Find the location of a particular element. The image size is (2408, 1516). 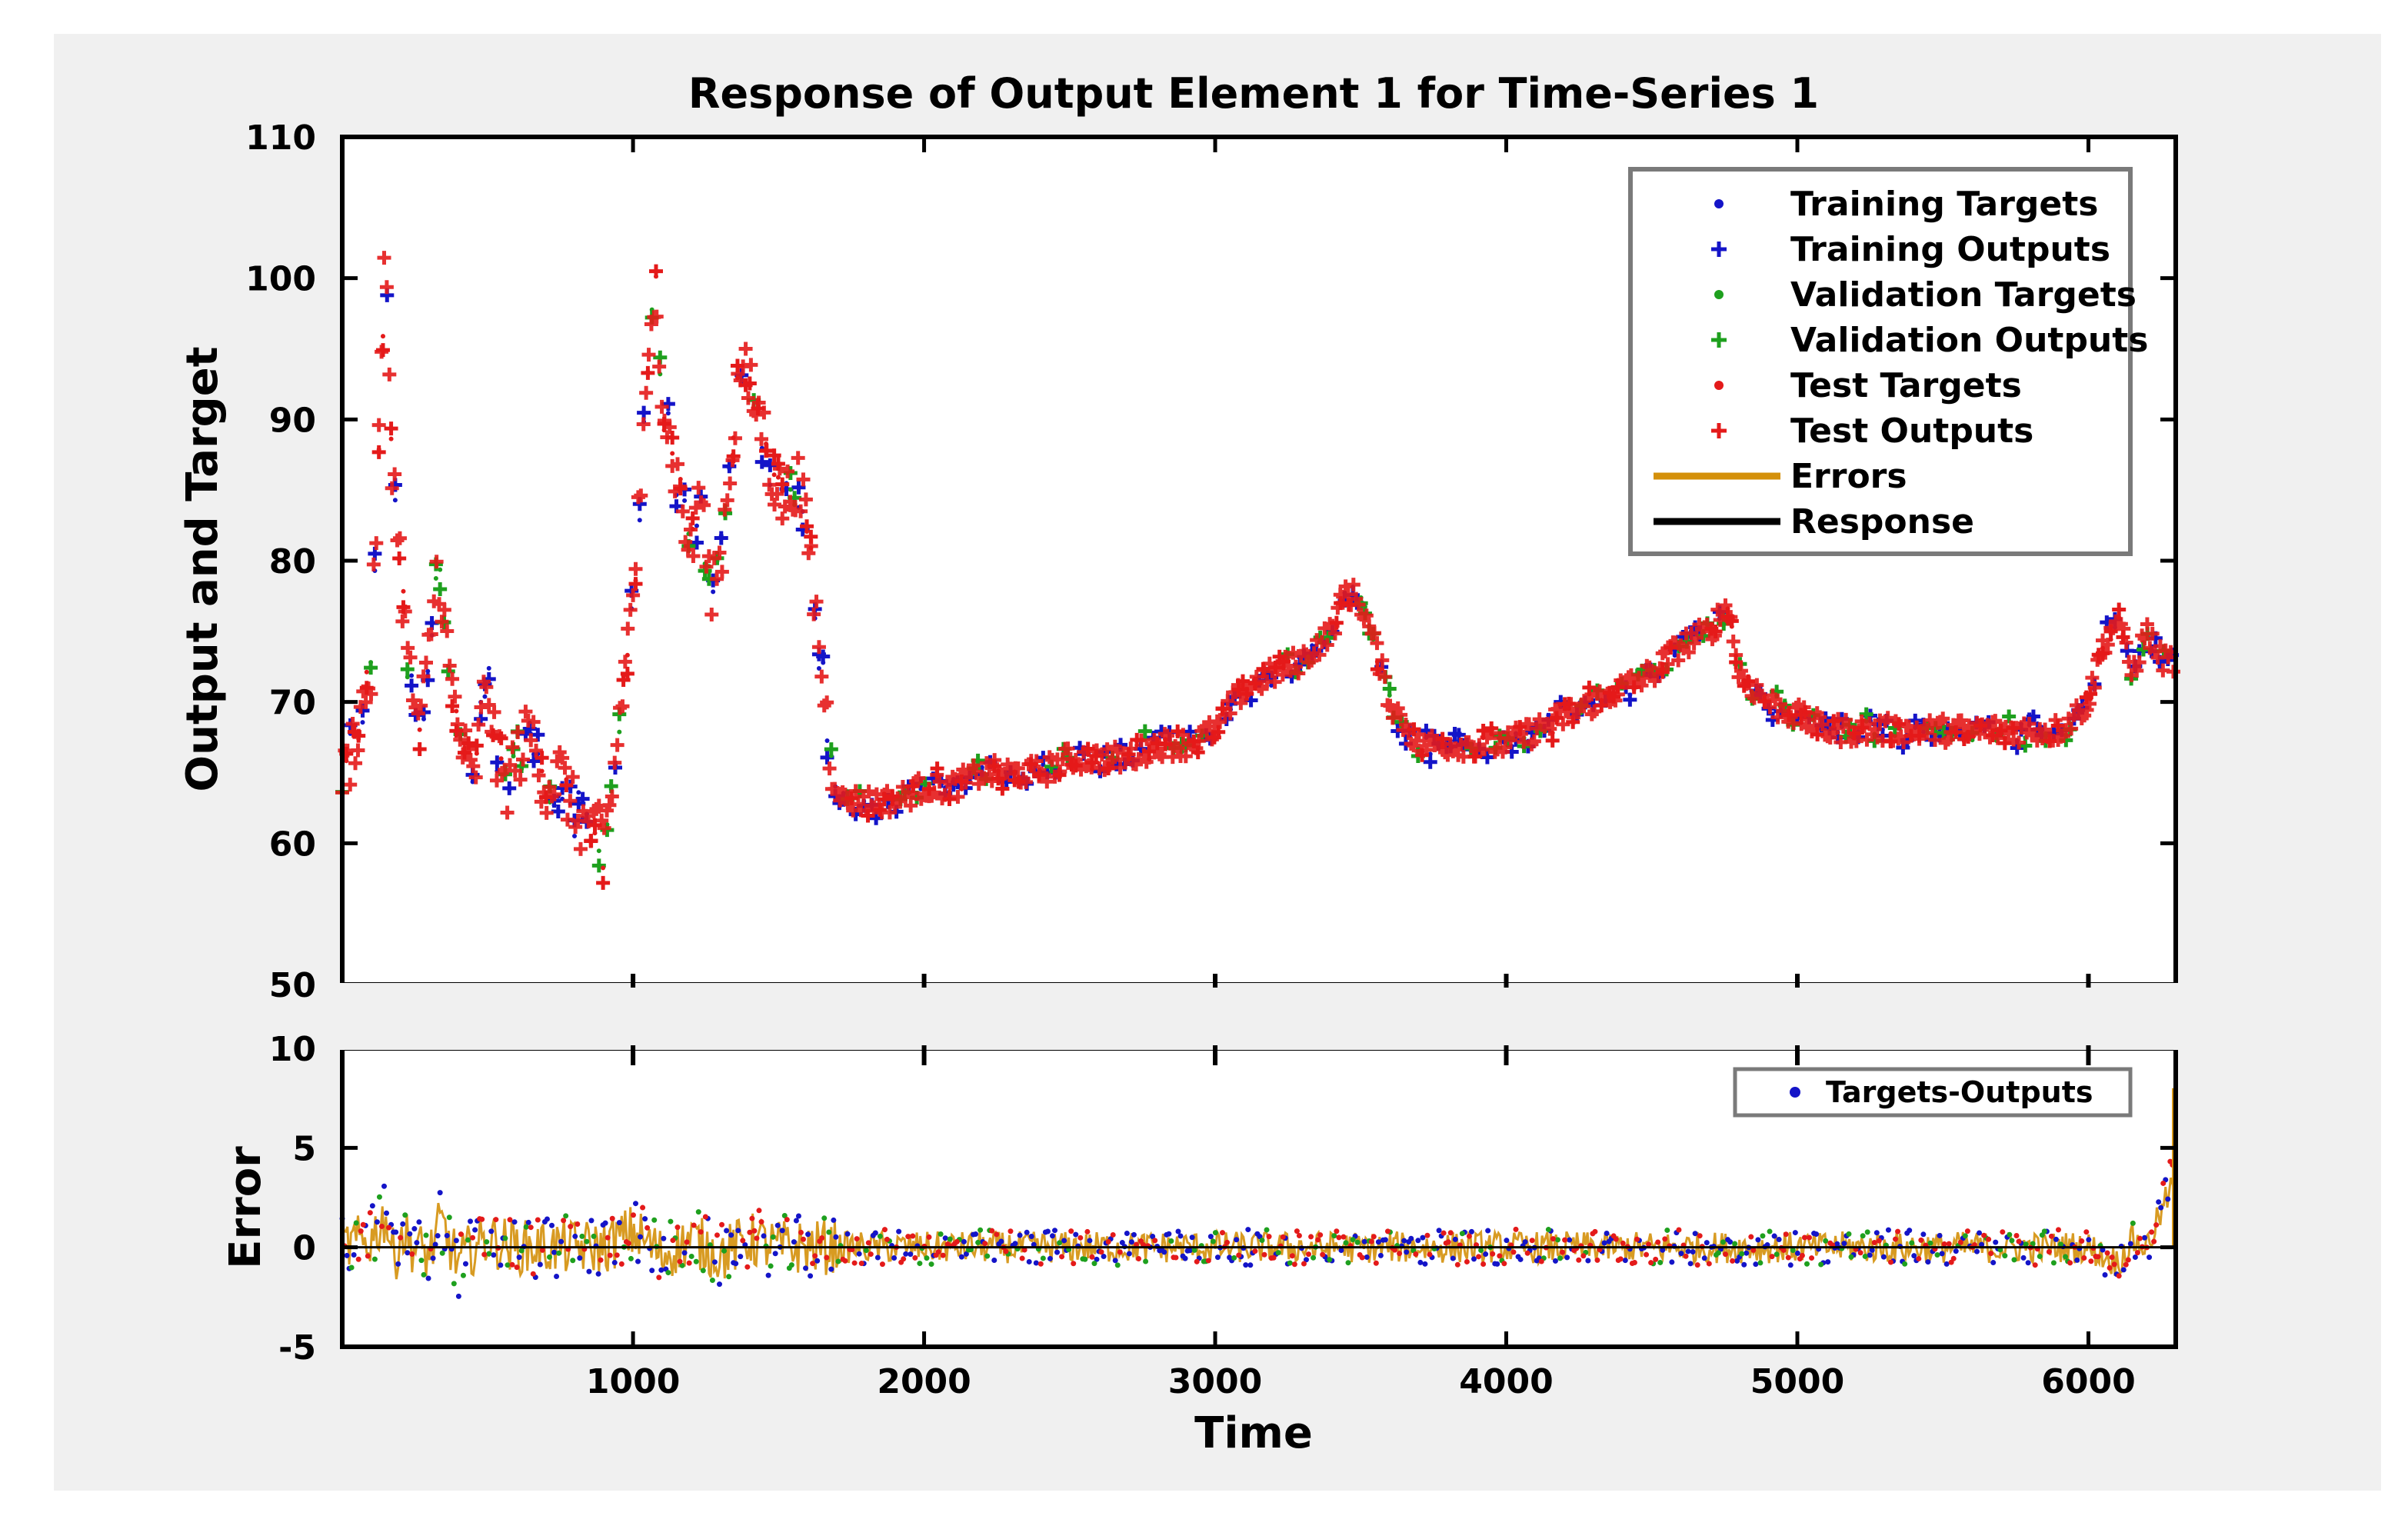

ytick-top-label-100: 100 is located at coordinates (280, 279).